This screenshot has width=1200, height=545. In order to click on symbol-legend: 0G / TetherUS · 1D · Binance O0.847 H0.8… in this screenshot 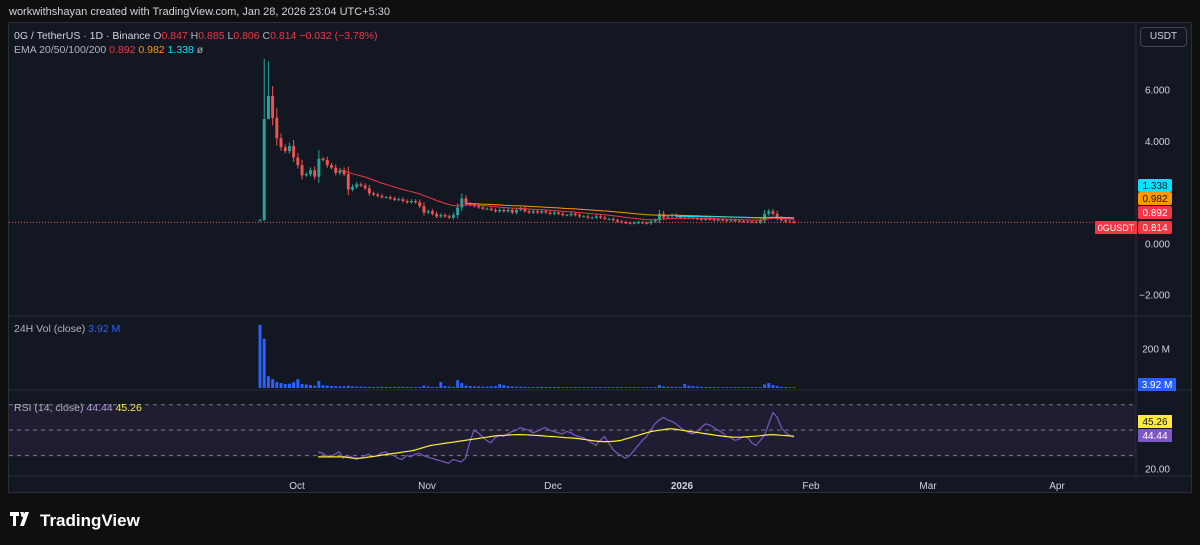, I will do `click(196, 36)`.